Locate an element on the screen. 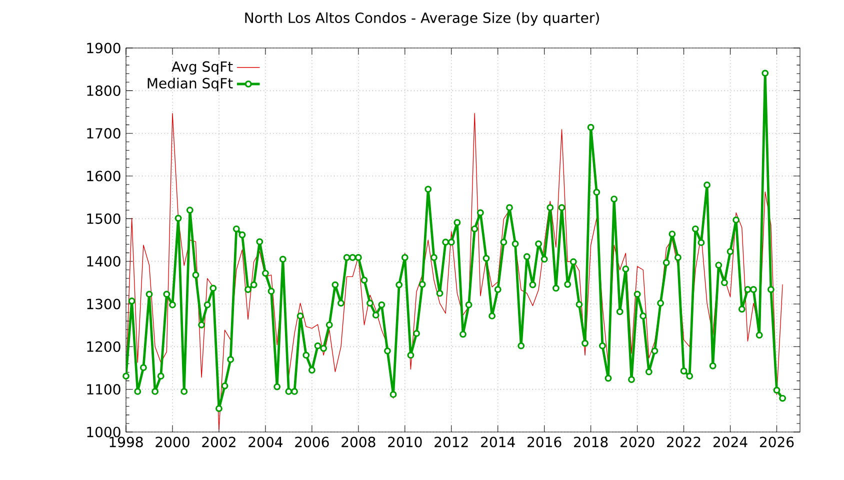 Image resolution: width=844 pixels, height=480 pixels. y-tick-label: 1000 is located at coordinates (103, 432).